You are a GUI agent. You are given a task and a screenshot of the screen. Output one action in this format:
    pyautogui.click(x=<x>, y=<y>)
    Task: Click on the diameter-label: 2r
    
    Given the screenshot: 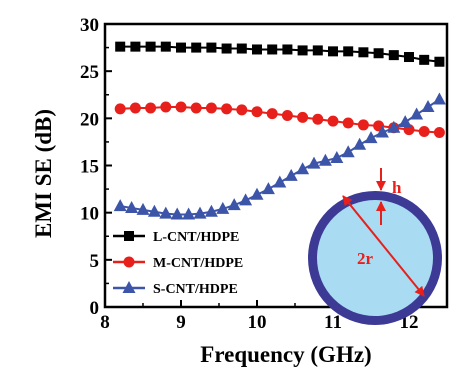 What is the action you would take?
    pyautogui.click(x=365, y=258)
    